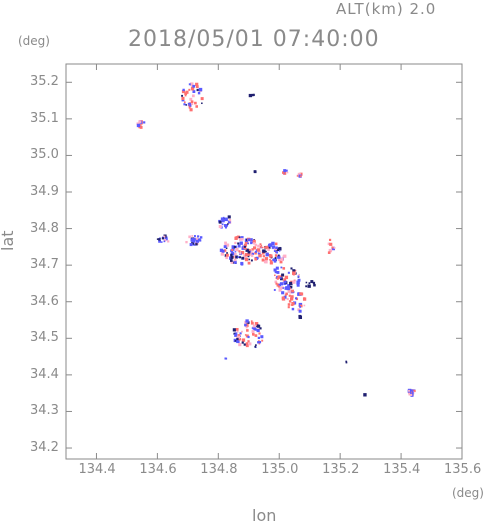 This screenshot has width=491, height=525. What do you see at coordinates (44, 191) in the screenshot?
I see `y-tick-label: 34.9` at bounding box center [44, 191].